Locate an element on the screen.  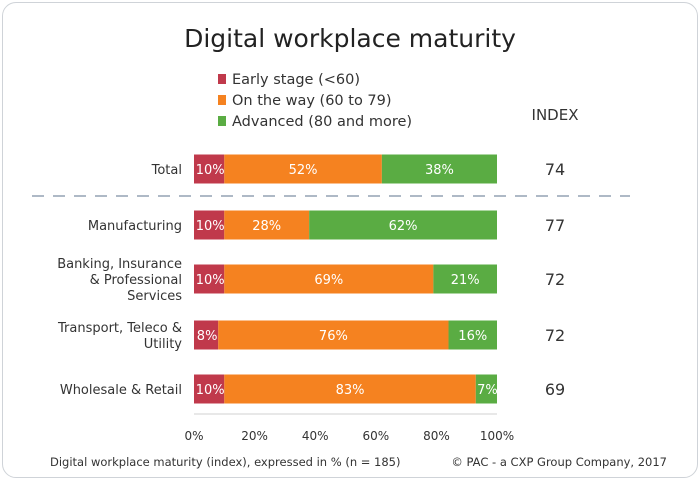
bar-label-2-0: 10% is located at coordinates (210, 280).